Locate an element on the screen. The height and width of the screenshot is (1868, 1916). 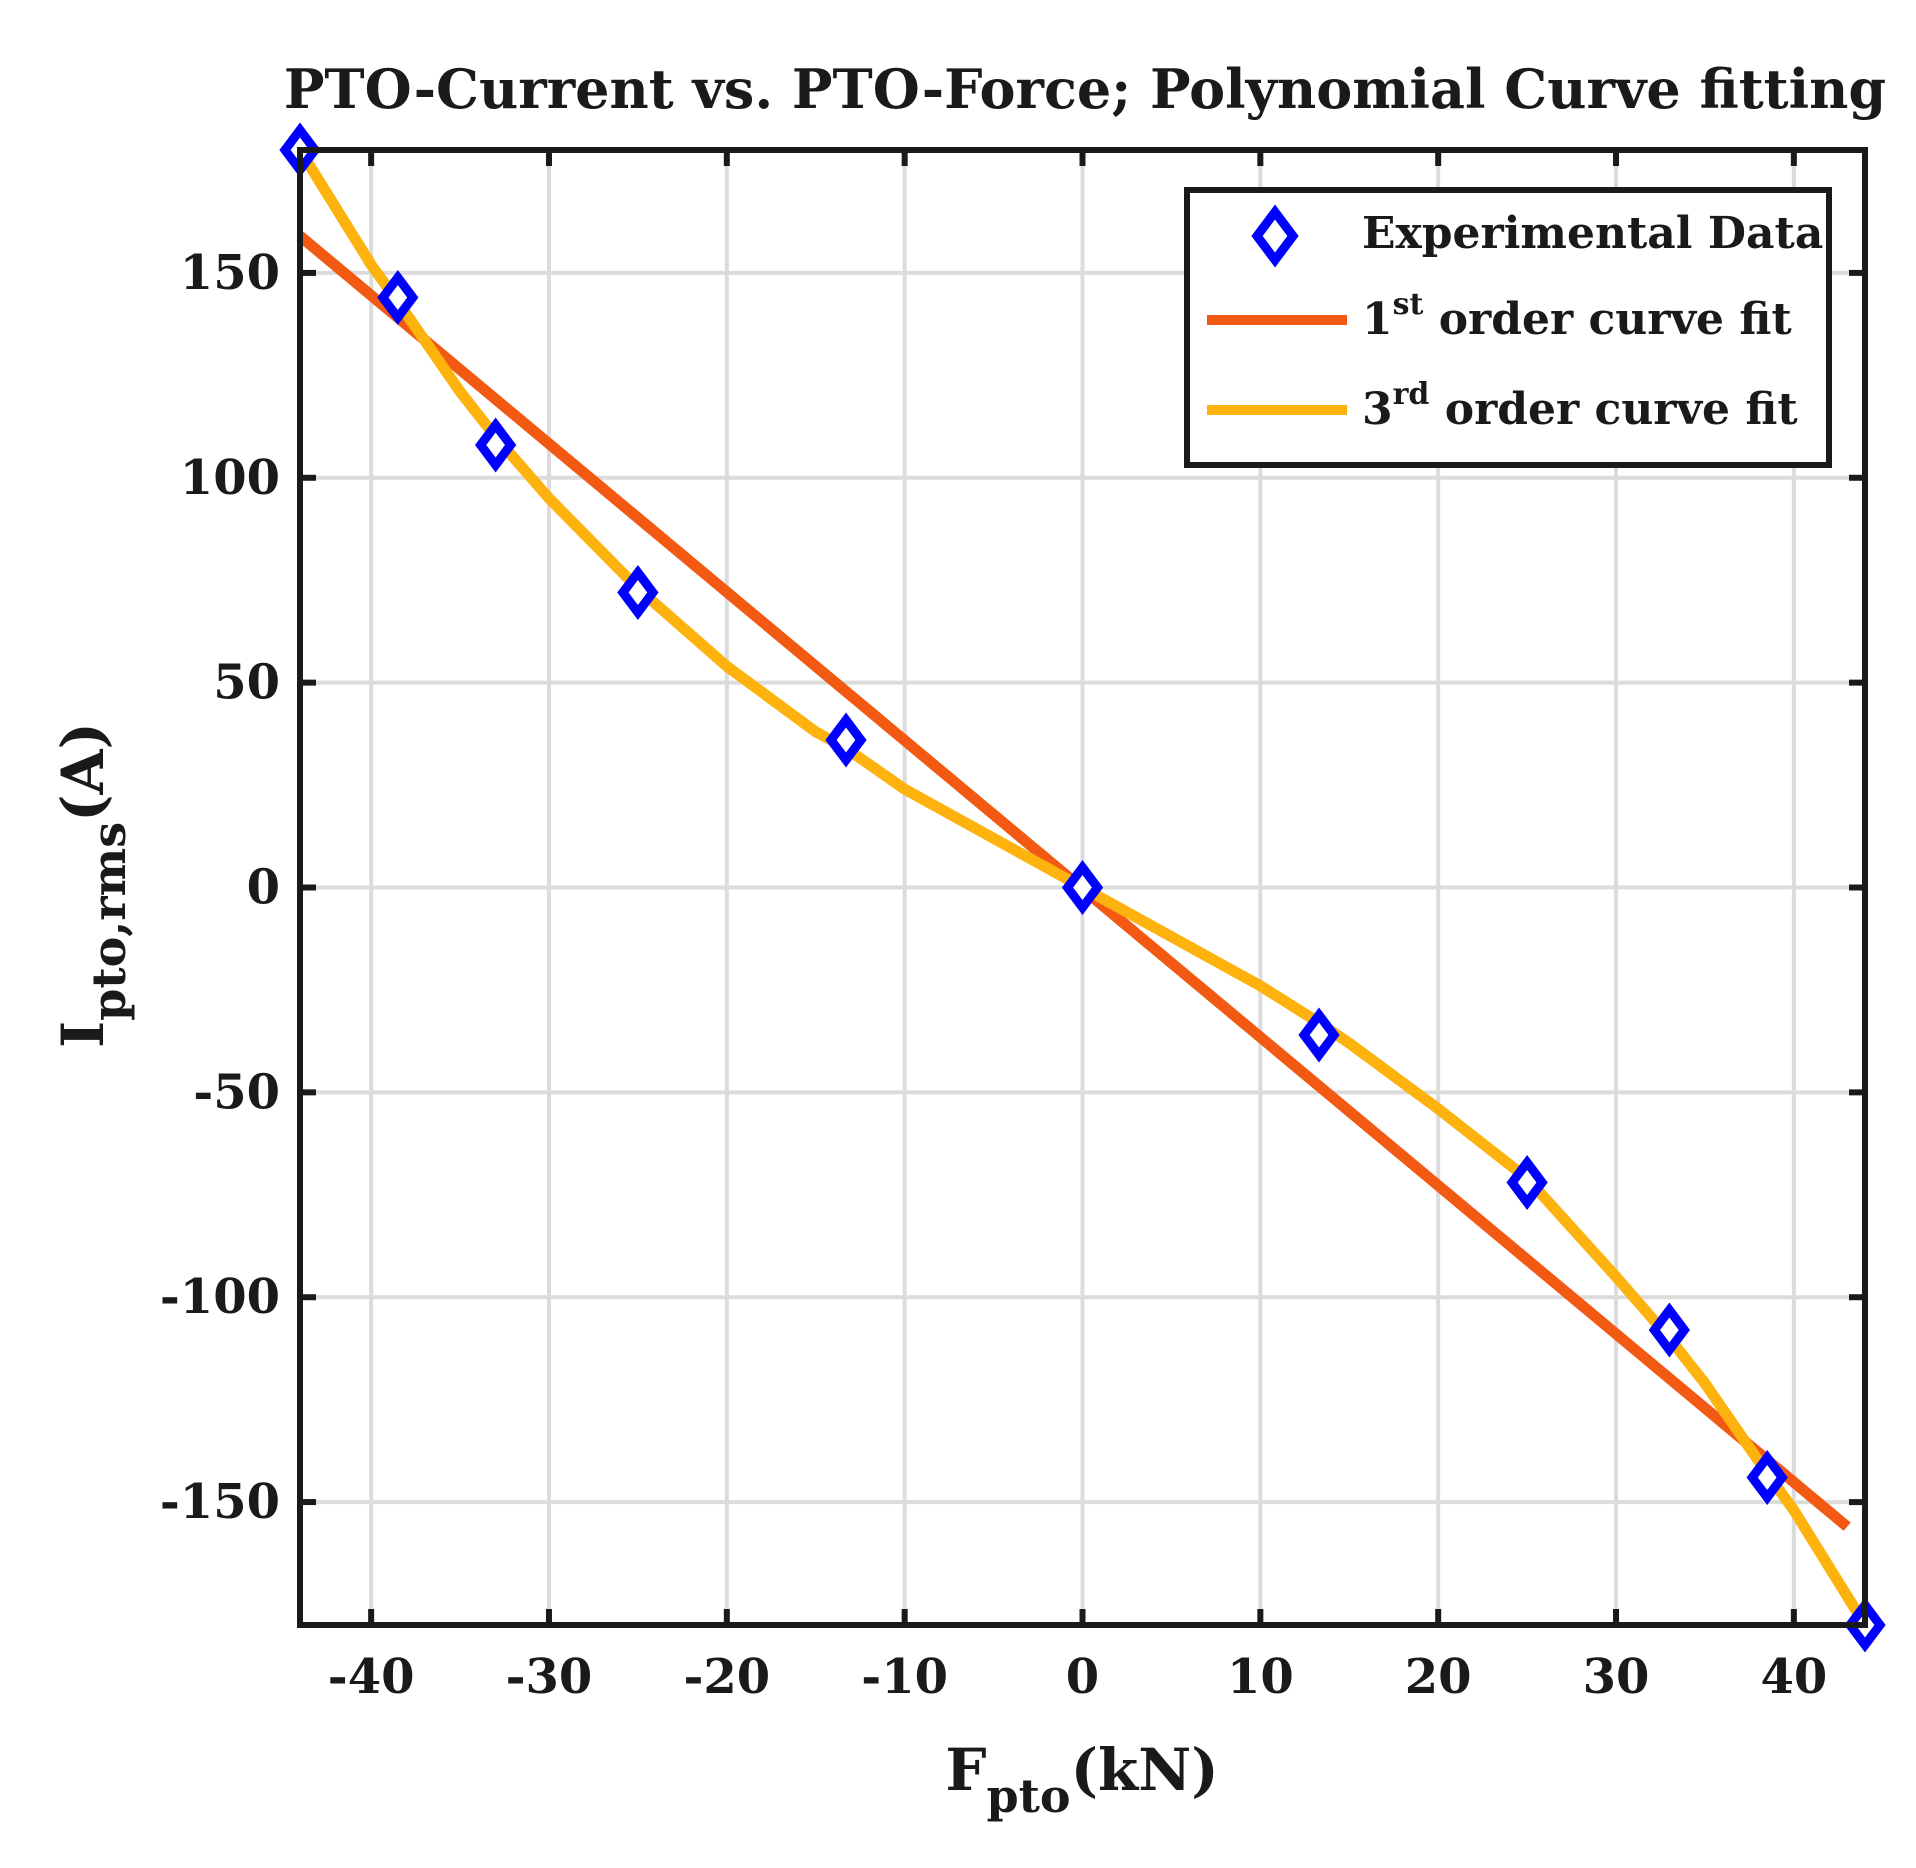
legend-first-order-text: order curve fit is located at coordinates (1607, 319).